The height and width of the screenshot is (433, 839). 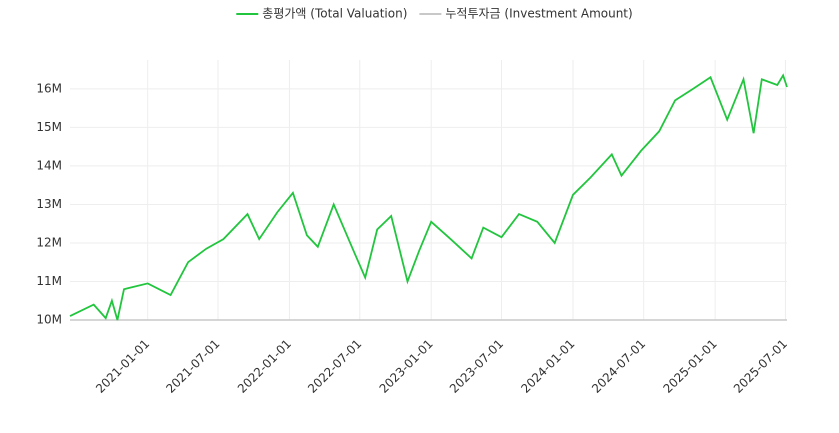 I want to click on y-tick-label: 12M, so click(x=49, y=242).